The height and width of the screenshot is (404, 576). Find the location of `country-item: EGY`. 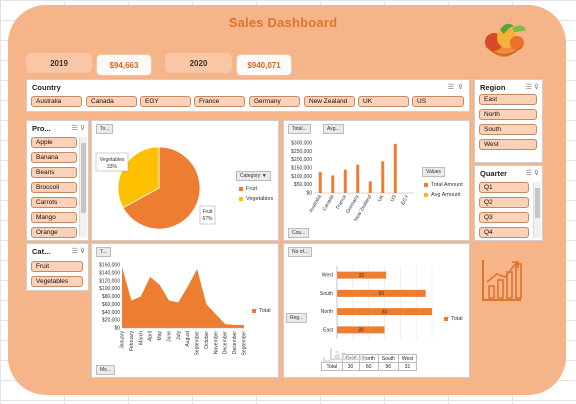

country-item: EGY is located at coordinates (165, 101).